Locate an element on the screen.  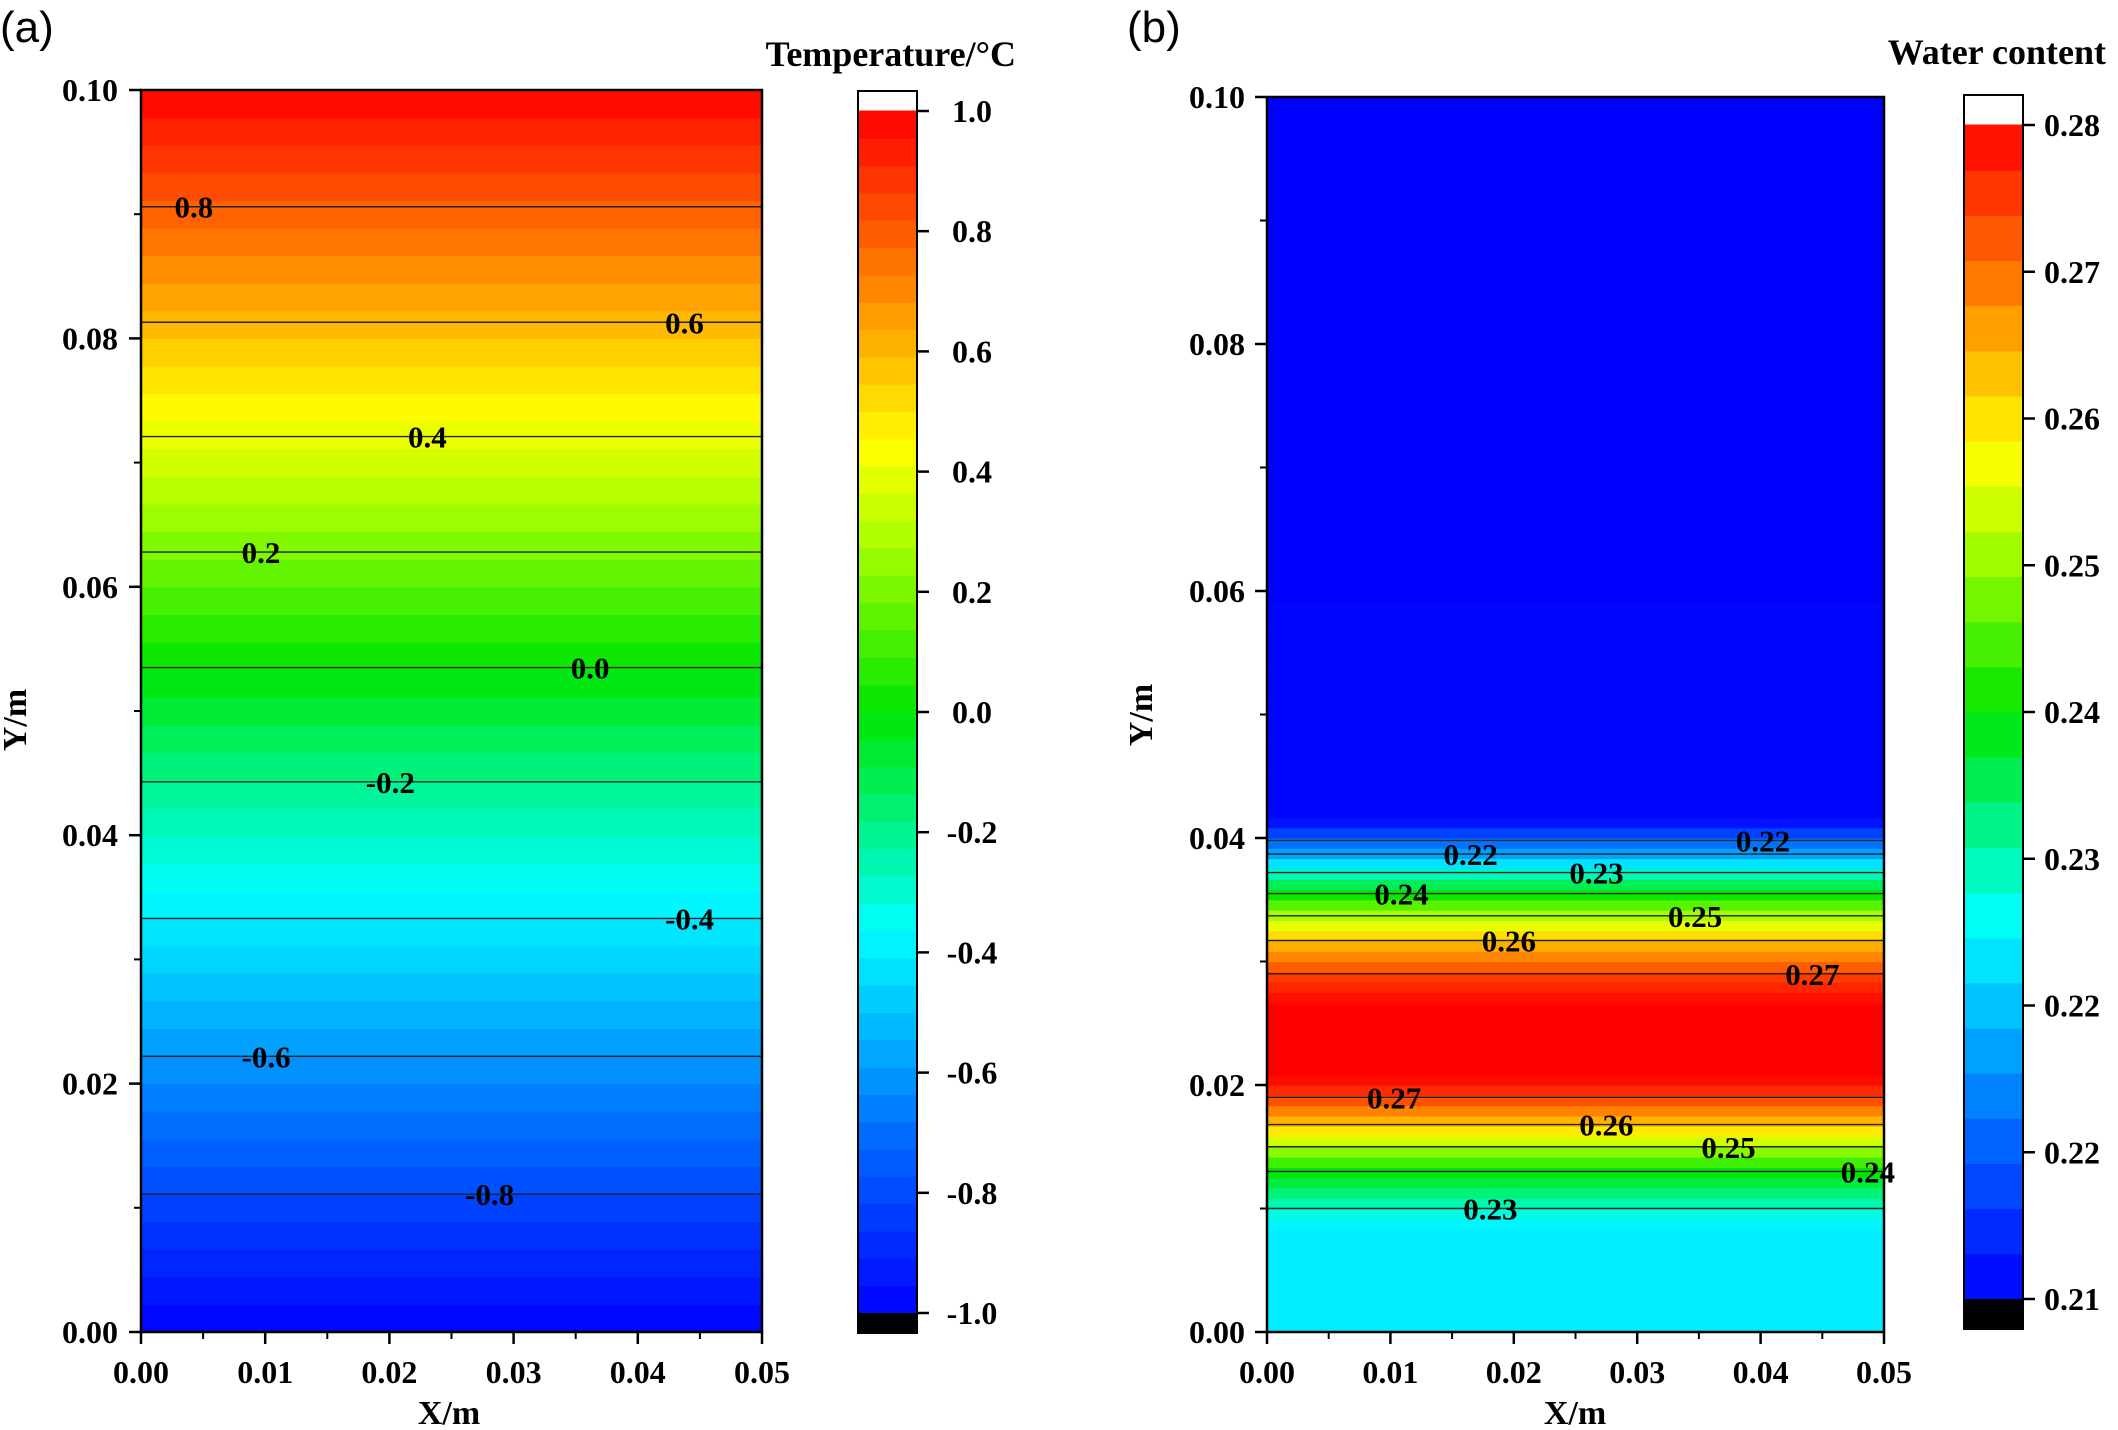
y-tick-label: 0.08 is located at coordinates (1217, 344).